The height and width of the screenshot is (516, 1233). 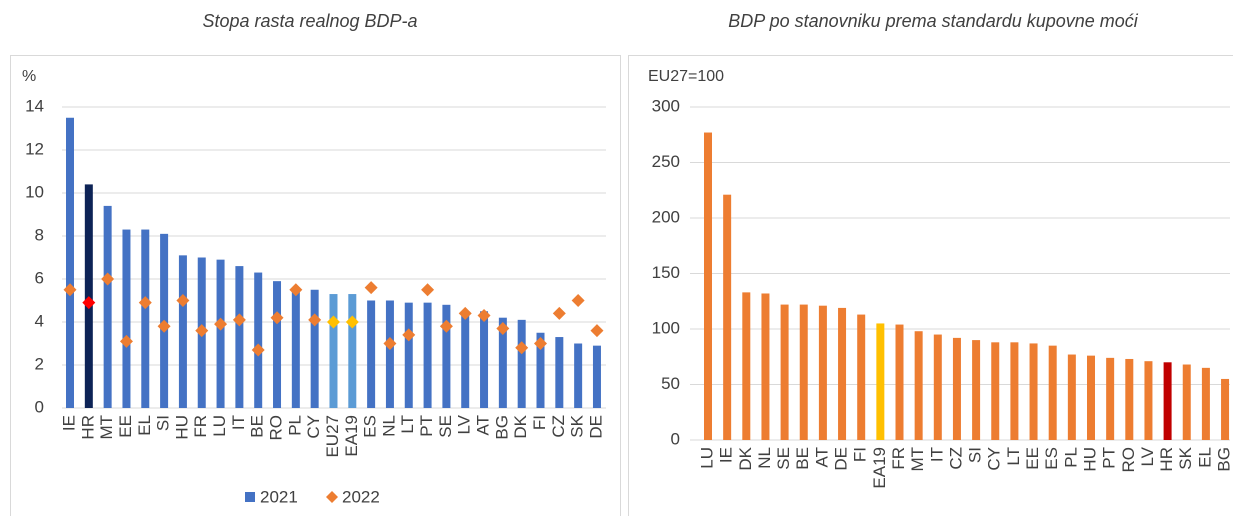 What do you see at coordinates (577, 425) in the screenshot?
I see `x-tick-label: SK` at bounding box center [577, 425].